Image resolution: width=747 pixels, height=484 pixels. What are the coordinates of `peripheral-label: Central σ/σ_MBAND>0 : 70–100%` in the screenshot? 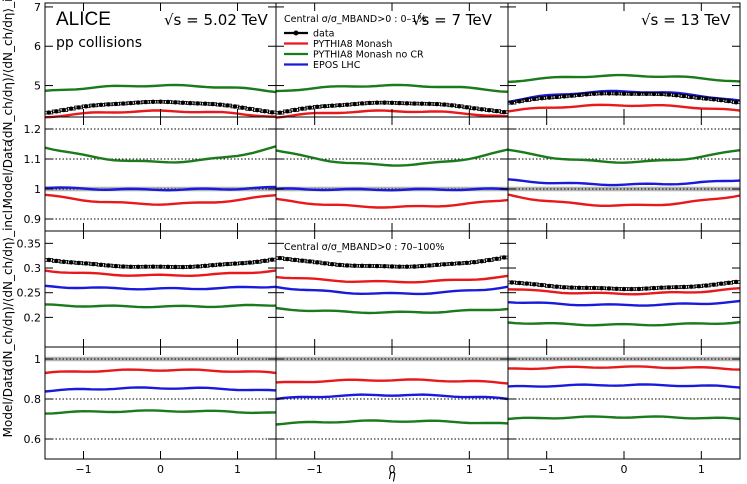 It's located at (364, 247).